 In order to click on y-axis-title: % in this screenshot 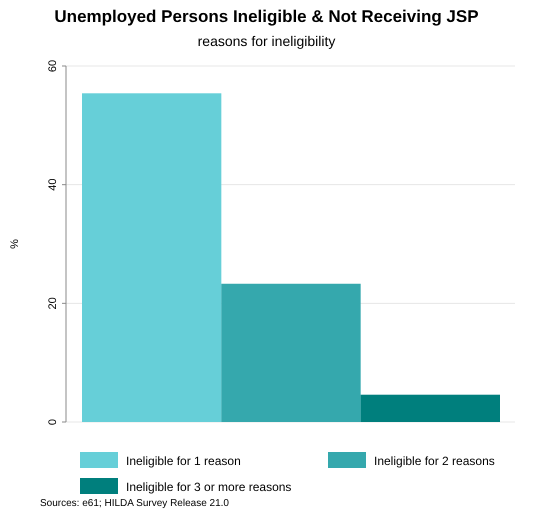, I will do `click(15, 243)`.